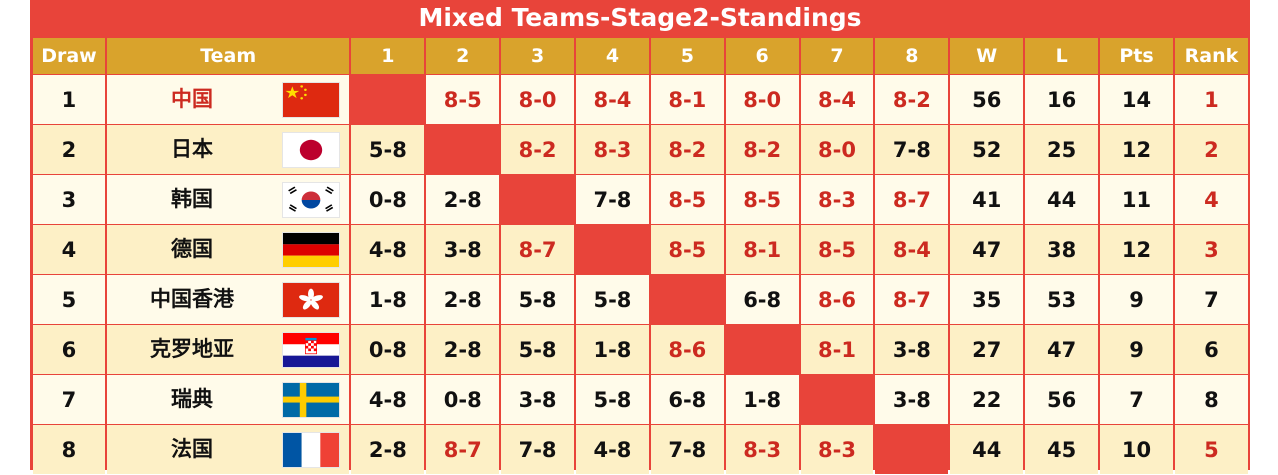 This screenshot has height=475, width=1278. What do you see at coordinates (912, 56) in the screenshot?
I see `header-opponent-8: 8` at bounding box center [912, 56].